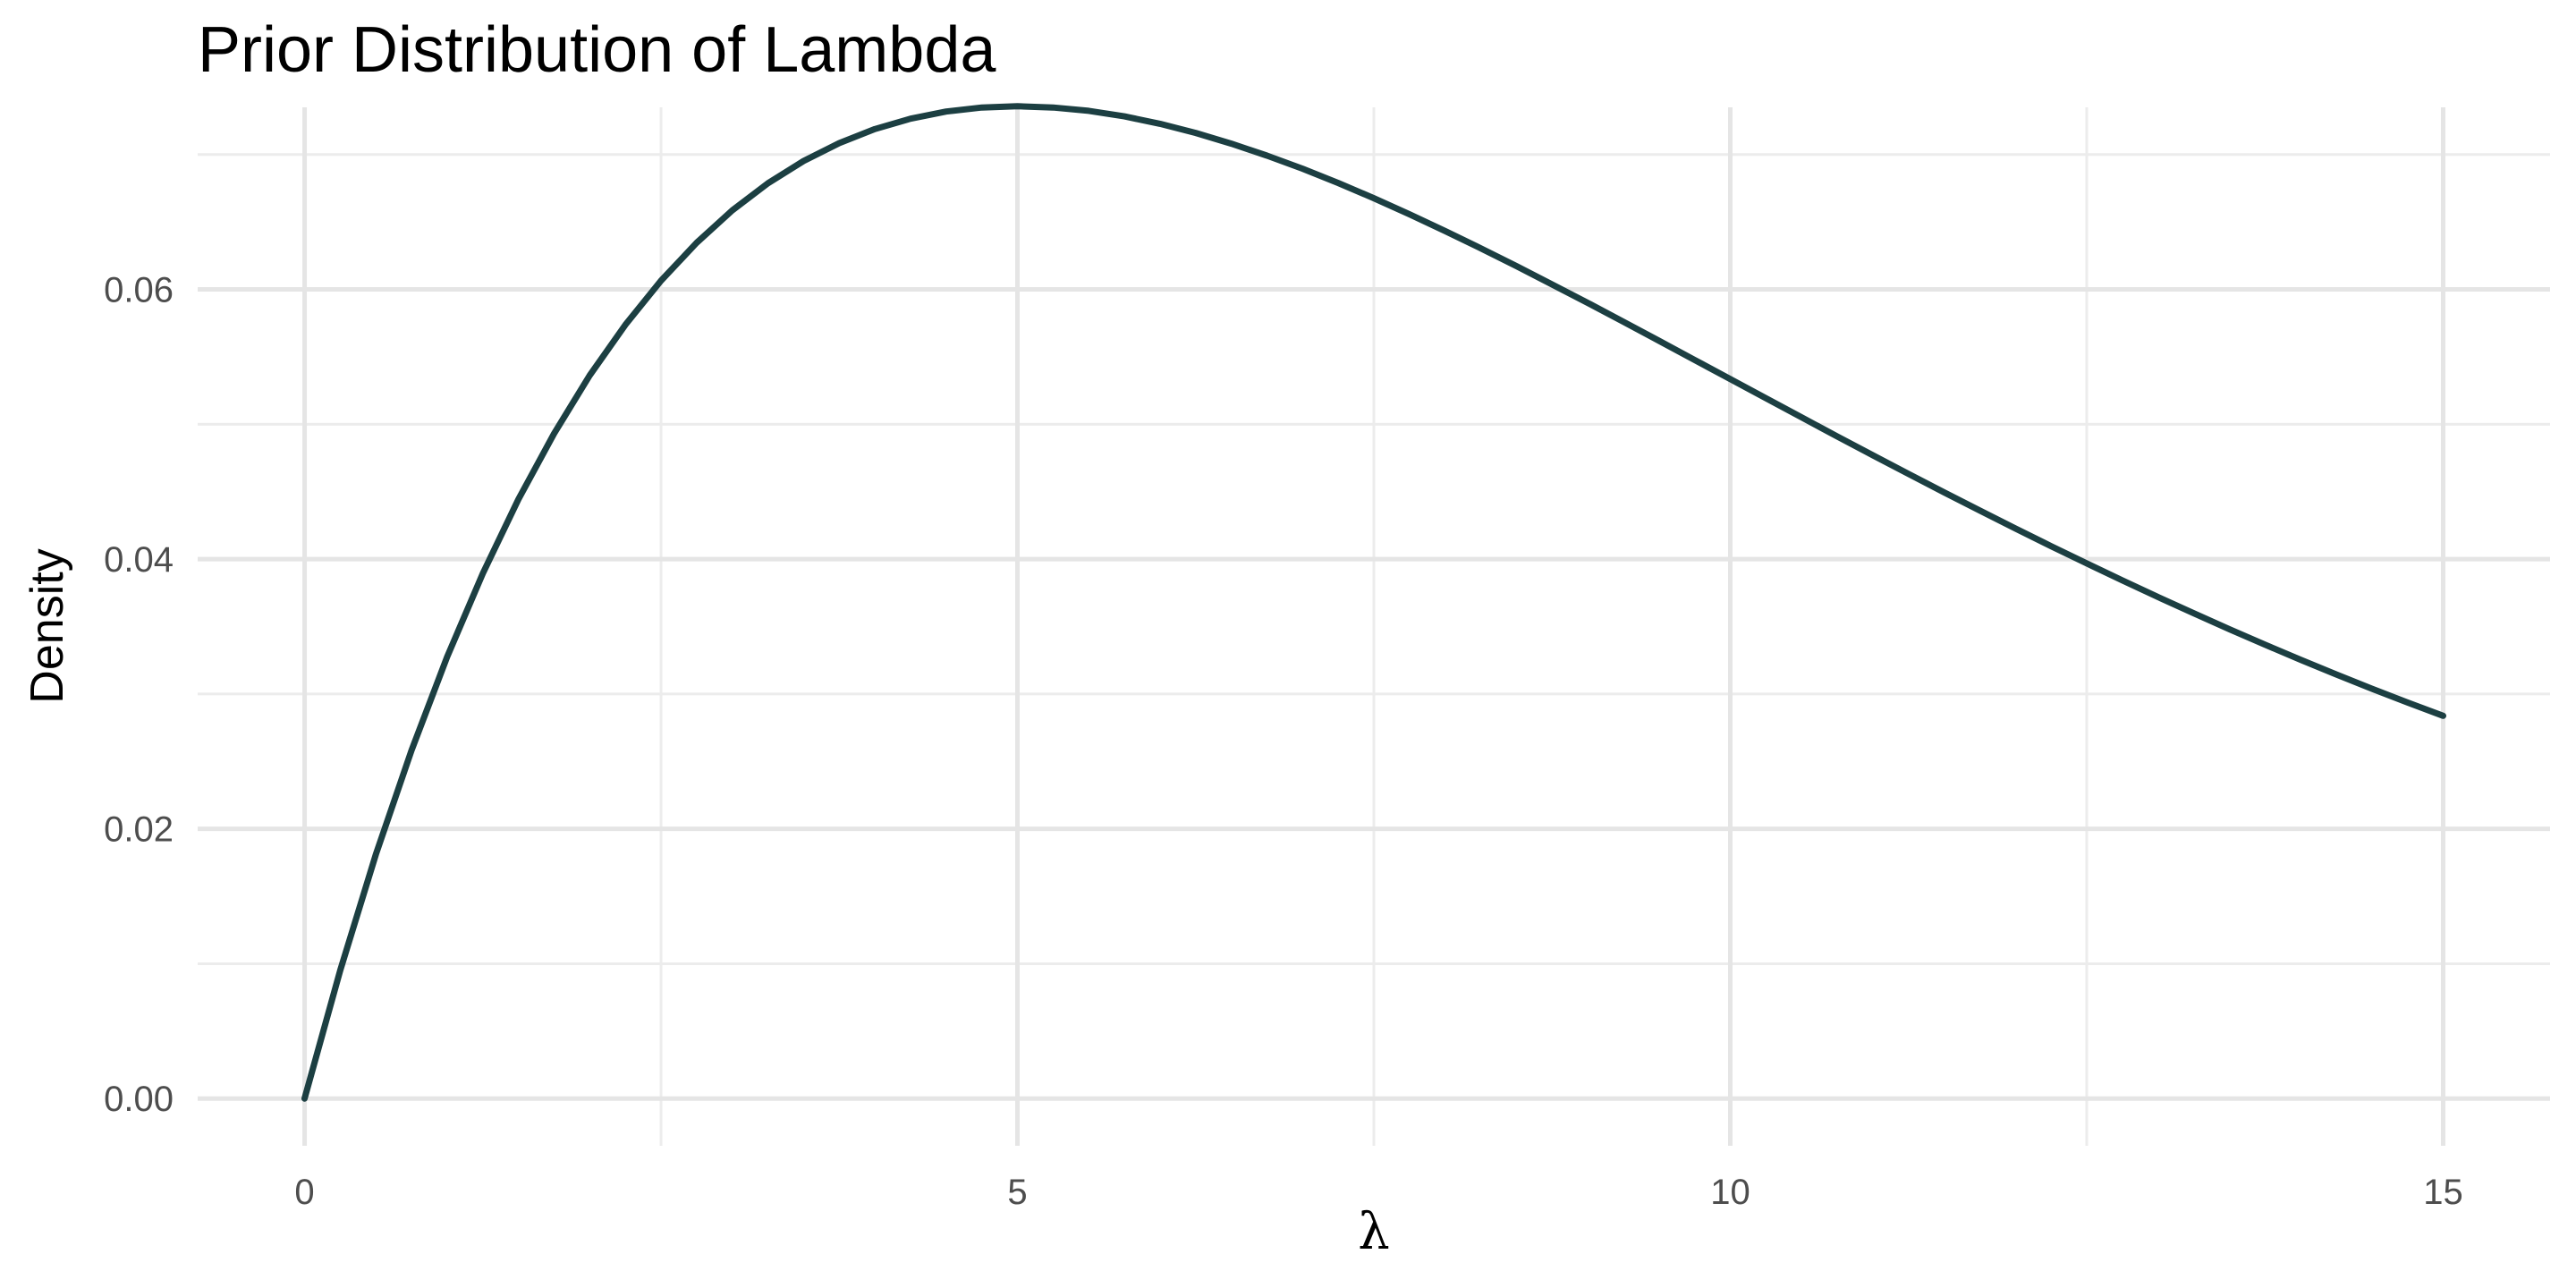 This screenshot has width=2576, height=1288. Describe the element at coordinates (1730, 1192) in the screenshot. I see `x-tick-label: 10` at that location.